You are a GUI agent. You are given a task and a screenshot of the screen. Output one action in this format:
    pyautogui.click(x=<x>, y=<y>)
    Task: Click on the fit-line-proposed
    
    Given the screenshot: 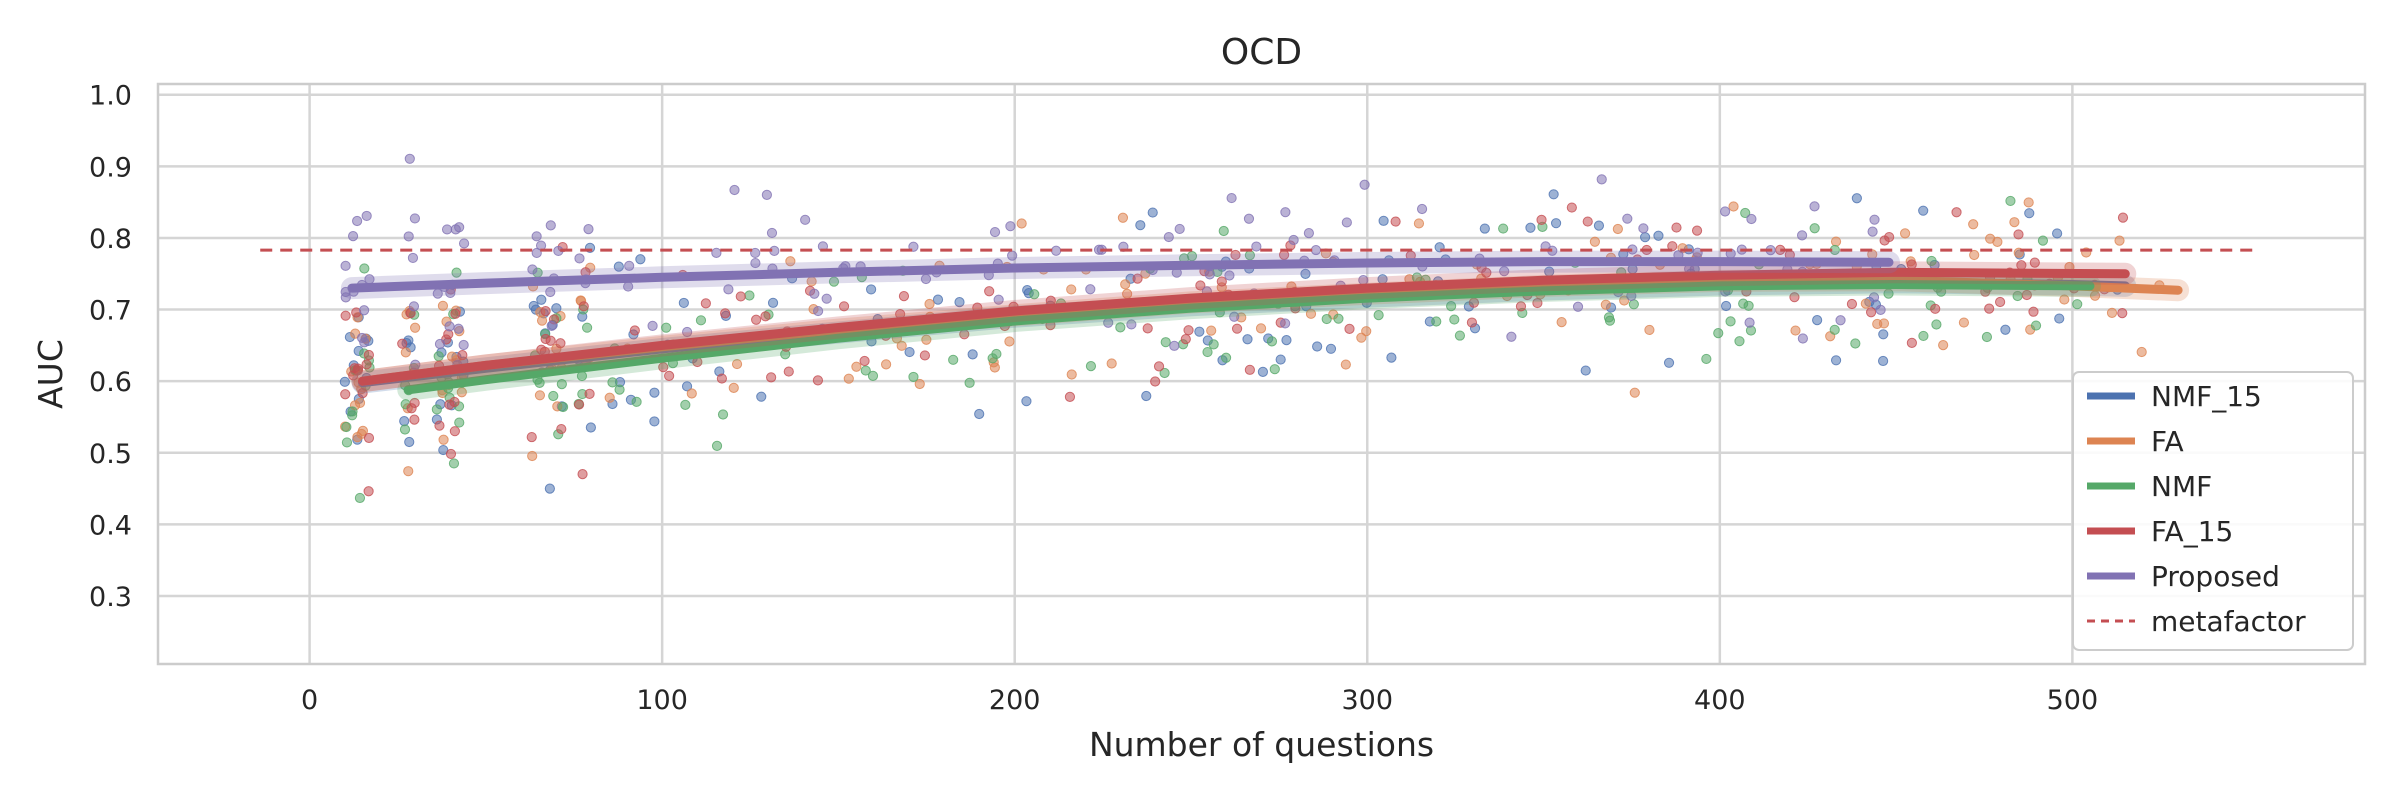 What is the action you would take?
    pyautogui.click(x=1120, y=275)
    